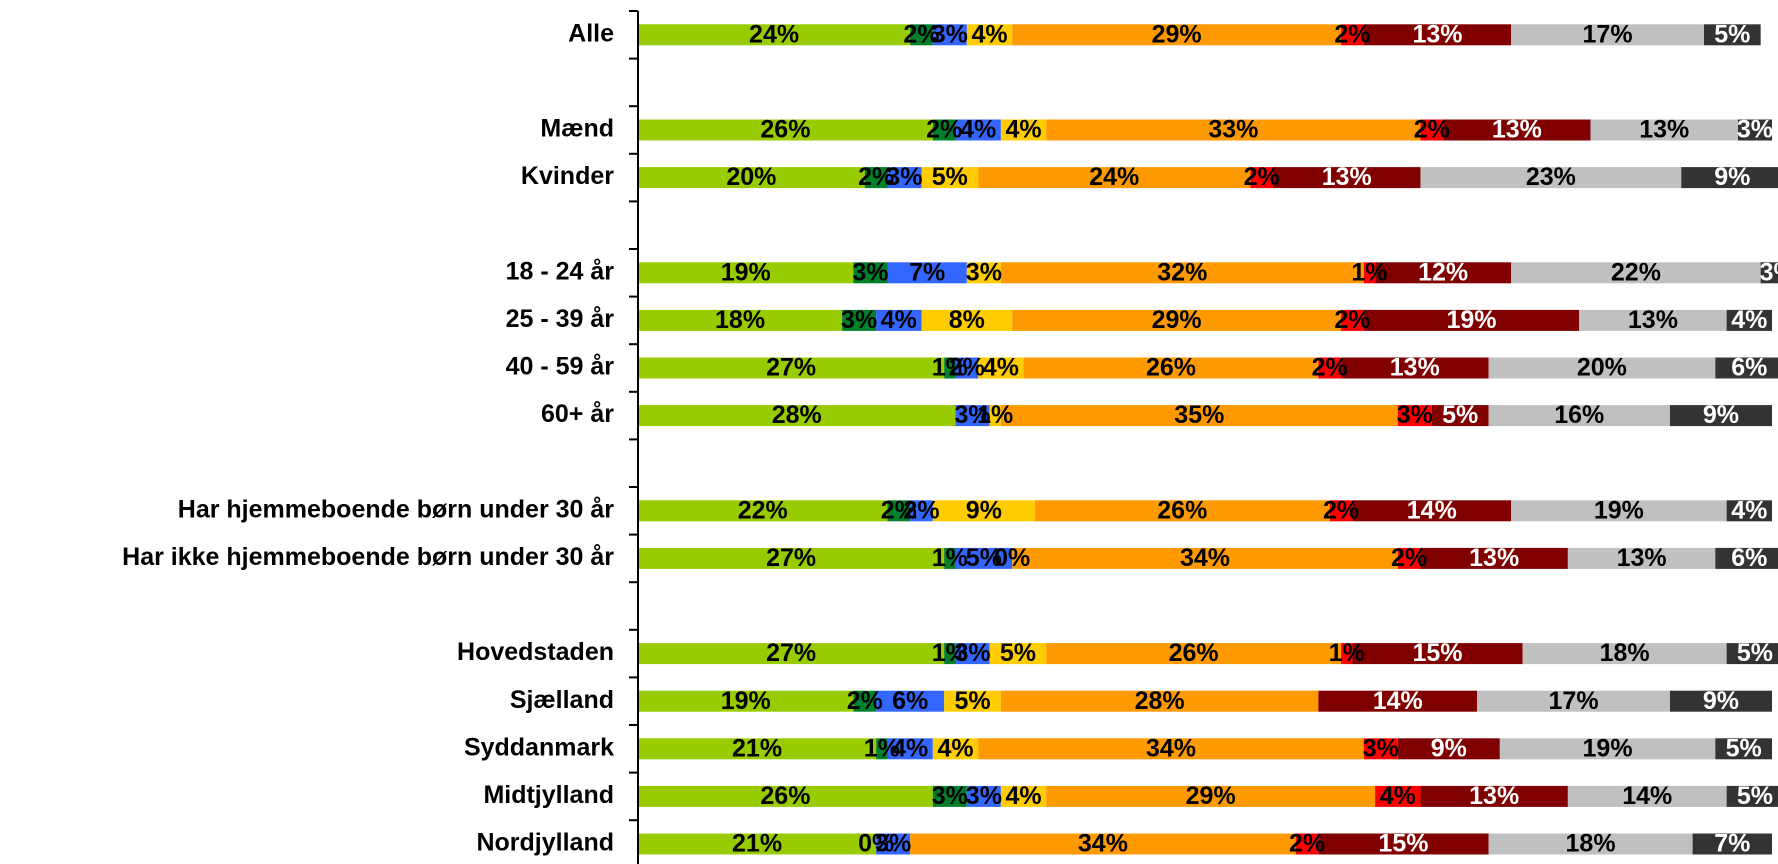  What do you see at coordinates (910, 701) in the screenshot?
I see `value-label: 6%` at bounding box center [910, 701].